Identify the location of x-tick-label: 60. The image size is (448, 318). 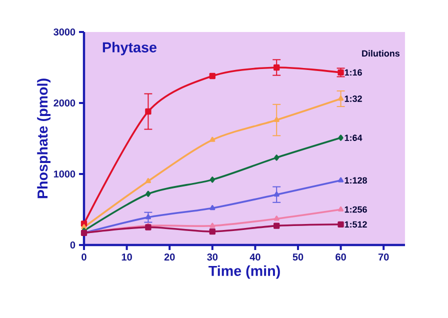
(341, 257).